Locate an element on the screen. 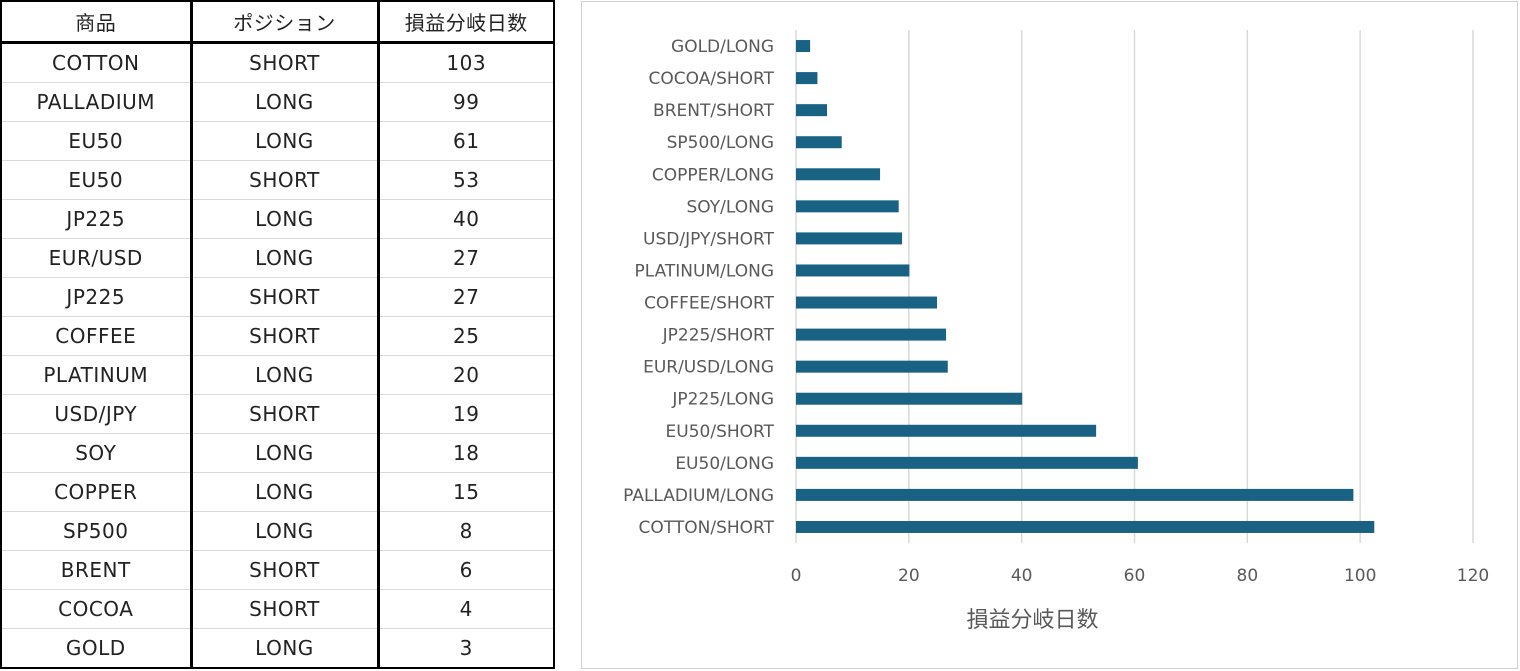  x-tick-labels: 0 20 40 60 80 100 120 is located at coordinates (1140, 576).